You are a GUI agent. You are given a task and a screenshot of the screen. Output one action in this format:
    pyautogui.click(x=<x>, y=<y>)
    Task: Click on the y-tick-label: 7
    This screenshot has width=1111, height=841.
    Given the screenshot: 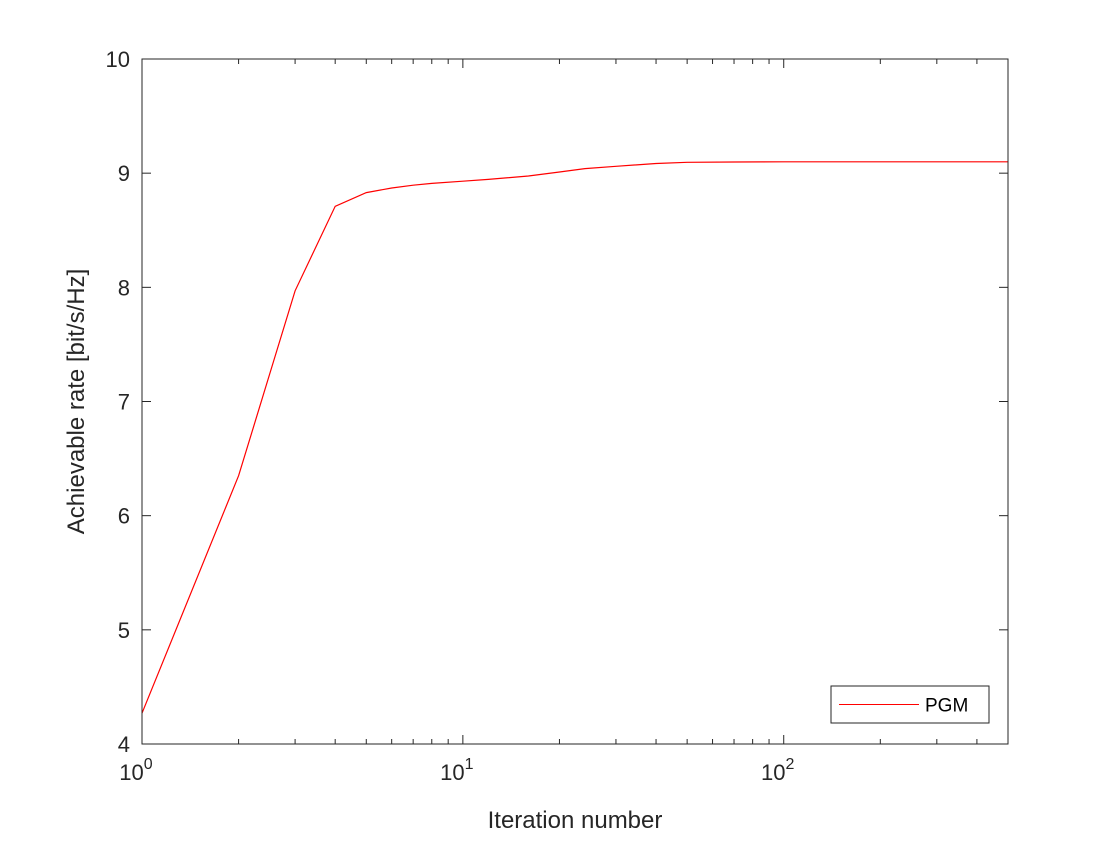 What is the action you would take?
    pyautogui.click(x=124, y=402)
    